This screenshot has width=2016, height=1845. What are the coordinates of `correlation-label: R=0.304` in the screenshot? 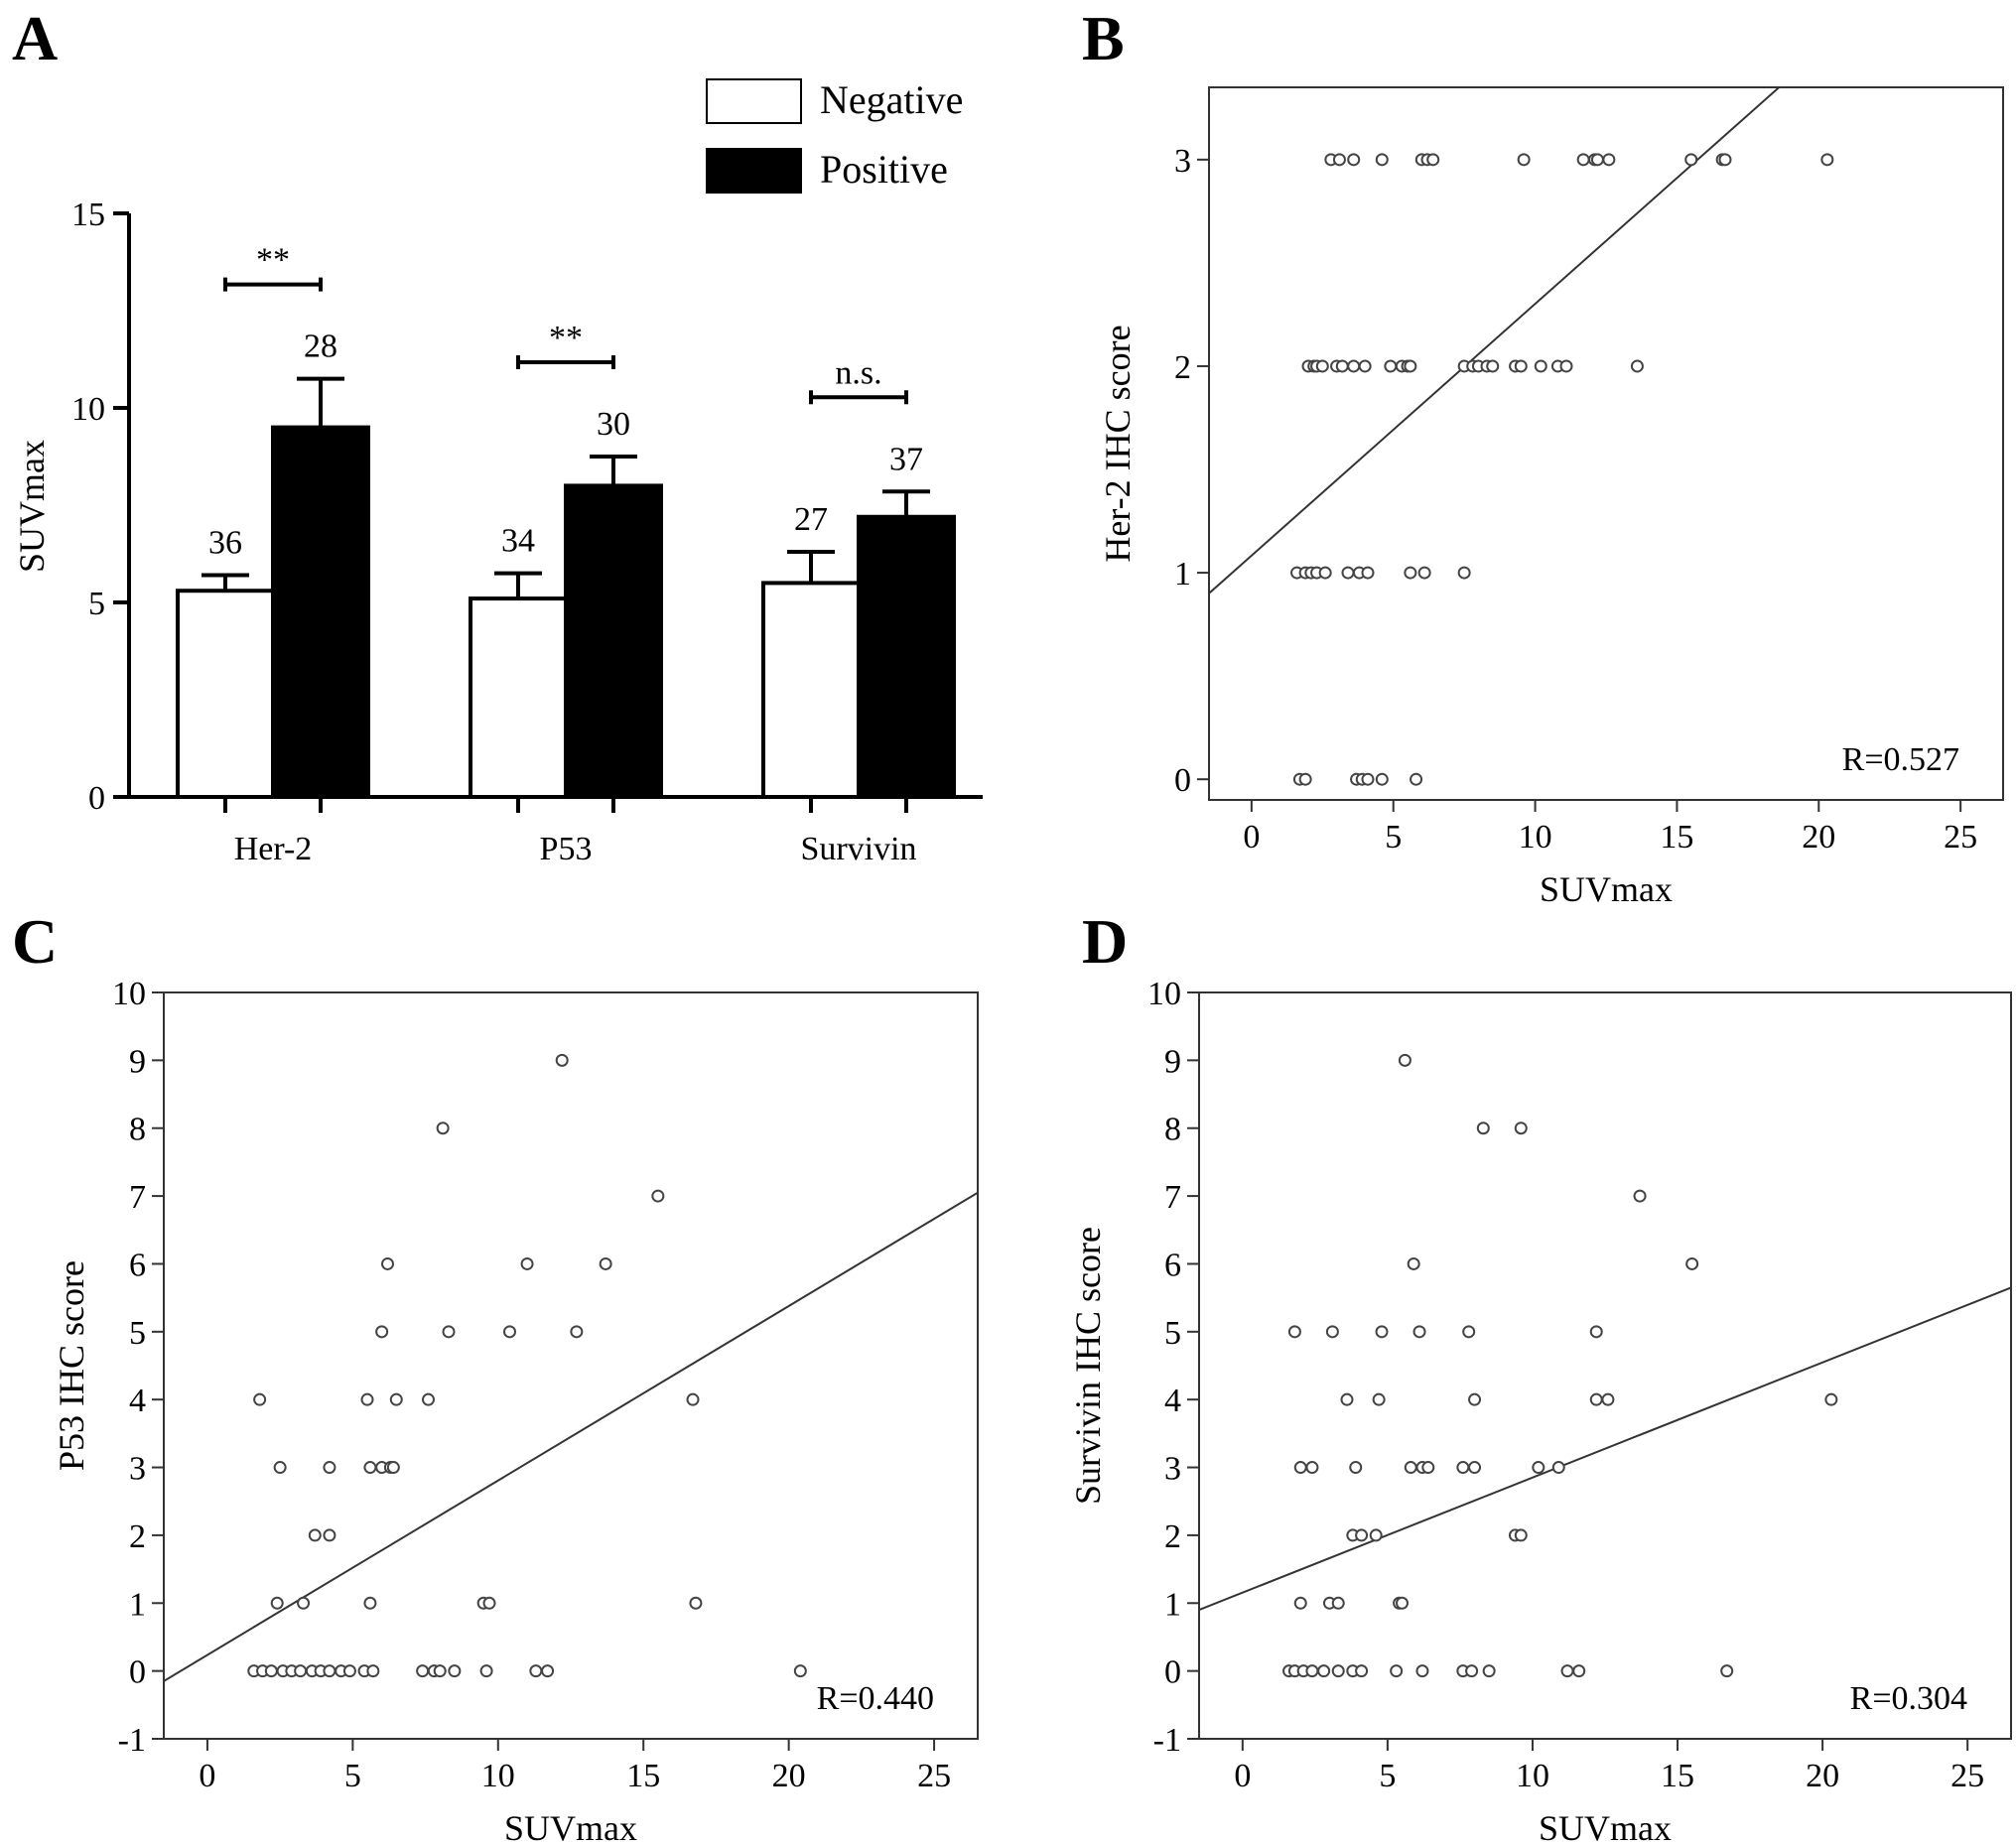 It's located at (1909, 1698).